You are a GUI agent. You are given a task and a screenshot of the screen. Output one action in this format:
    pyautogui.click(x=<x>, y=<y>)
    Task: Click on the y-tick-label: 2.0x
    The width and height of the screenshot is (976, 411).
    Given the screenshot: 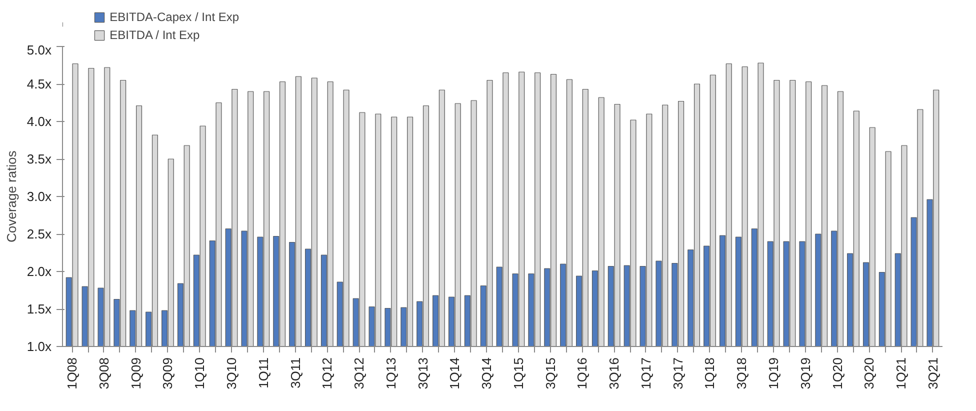 What is the action you would take?
    pyautogui.click(x=39, y=271)
    